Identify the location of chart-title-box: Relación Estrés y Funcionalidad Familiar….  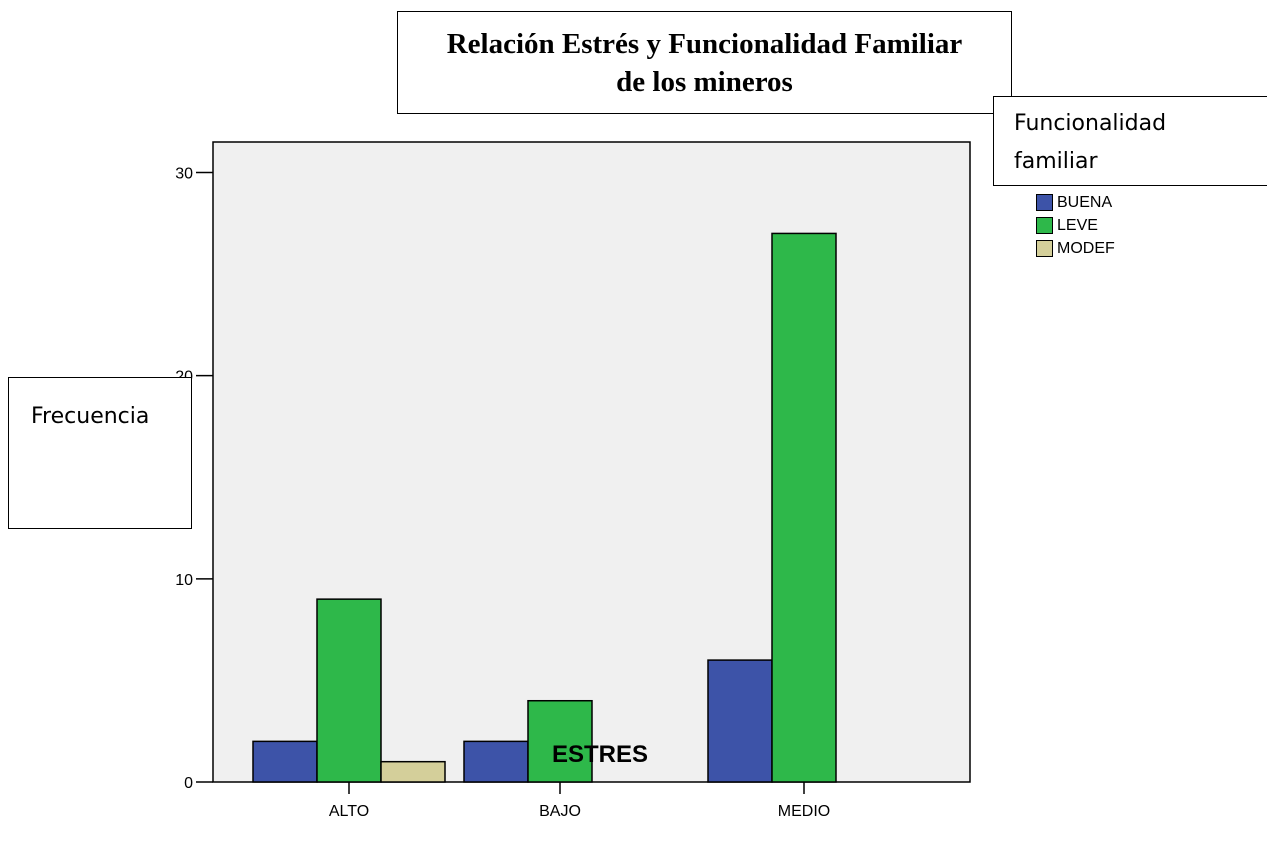
(704, 62).